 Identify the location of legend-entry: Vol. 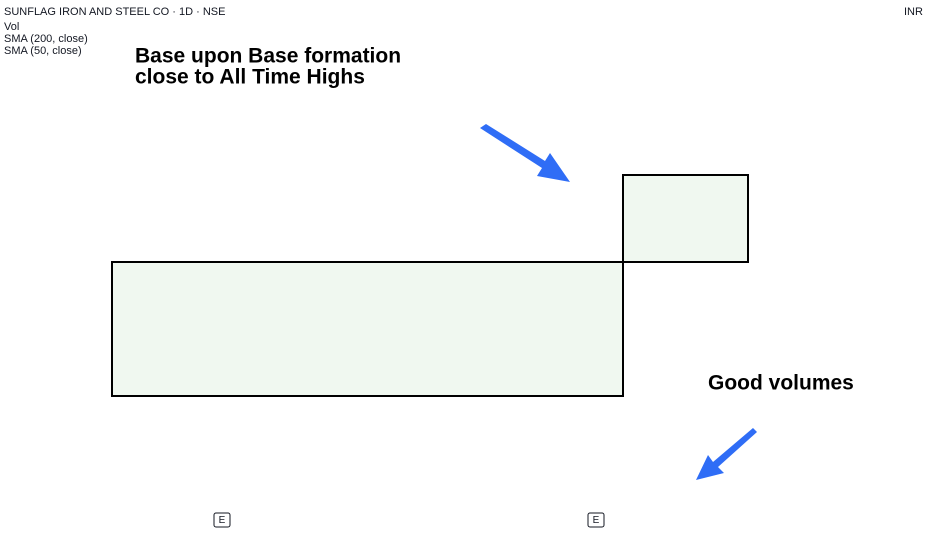
(11, 27).